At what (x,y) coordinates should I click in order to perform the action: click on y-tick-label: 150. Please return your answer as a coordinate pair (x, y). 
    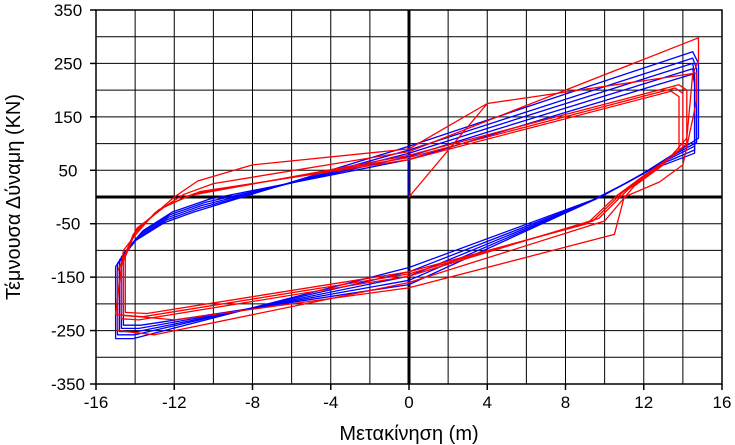
    Looking at the image, I should click on (68, 117).